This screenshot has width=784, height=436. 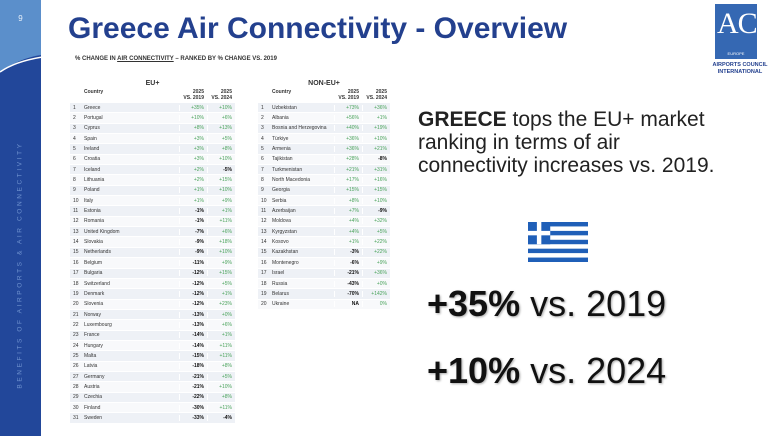 What do you see at coordinates (348, 159) in the screenshot?
I see `change-vs-2019: +28%` at bounding box center [348, 159].